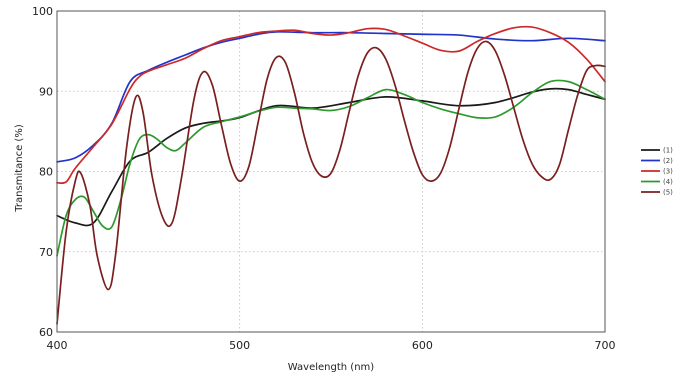 The image size is (690, 377). What do you see at coordinates (42, 11) in the screenshot?
I see `y-tick-label: 100` at bounding box center [42, 11].